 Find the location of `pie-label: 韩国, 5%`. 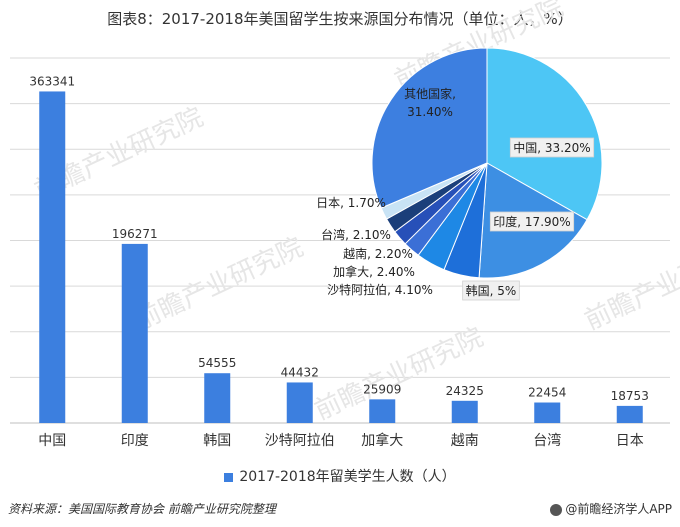

pie-label: 韩国, 5% is located at coordinates (491, 290).